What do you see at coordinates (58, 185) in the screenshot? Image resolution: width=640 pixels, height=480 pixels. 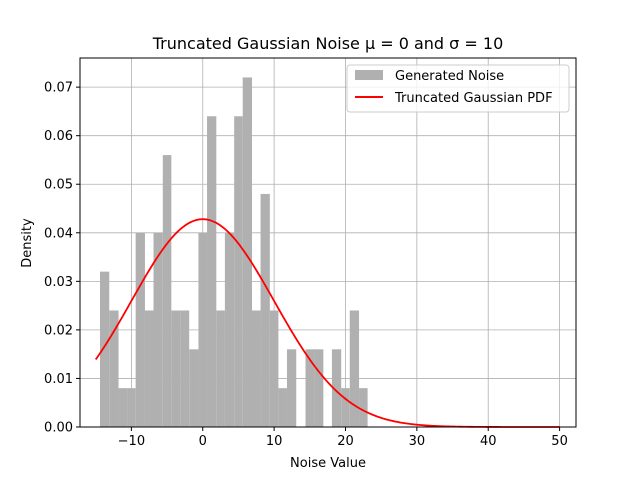 I see `y-tick-label: 0.05` at bounding box center [58, 185].